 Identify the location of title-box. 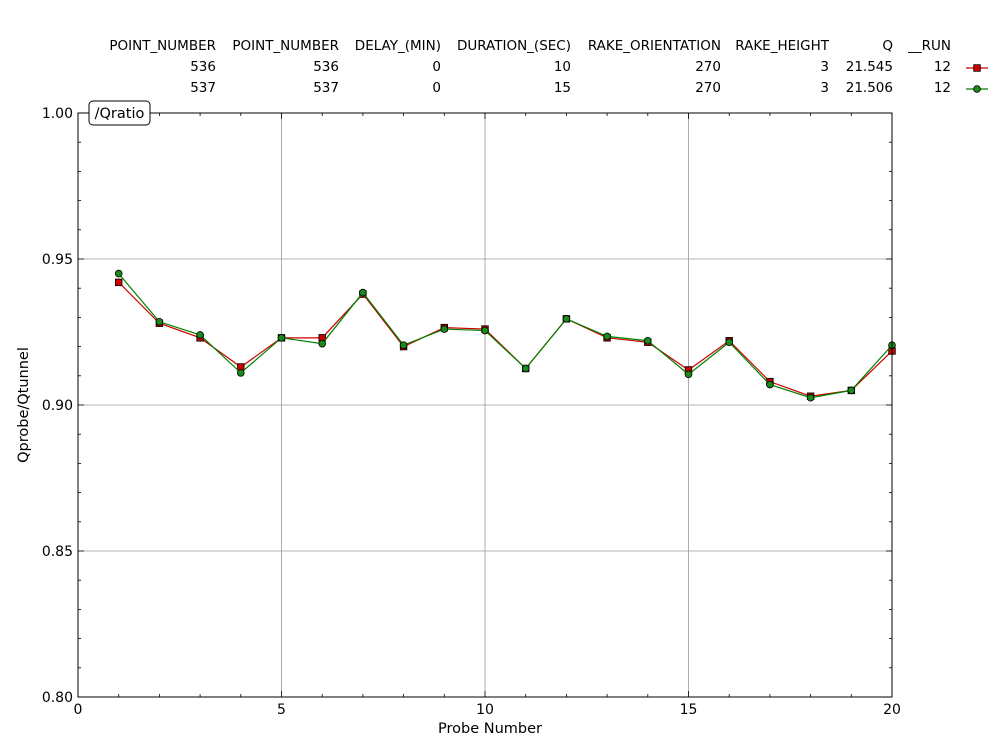
(119, 113).